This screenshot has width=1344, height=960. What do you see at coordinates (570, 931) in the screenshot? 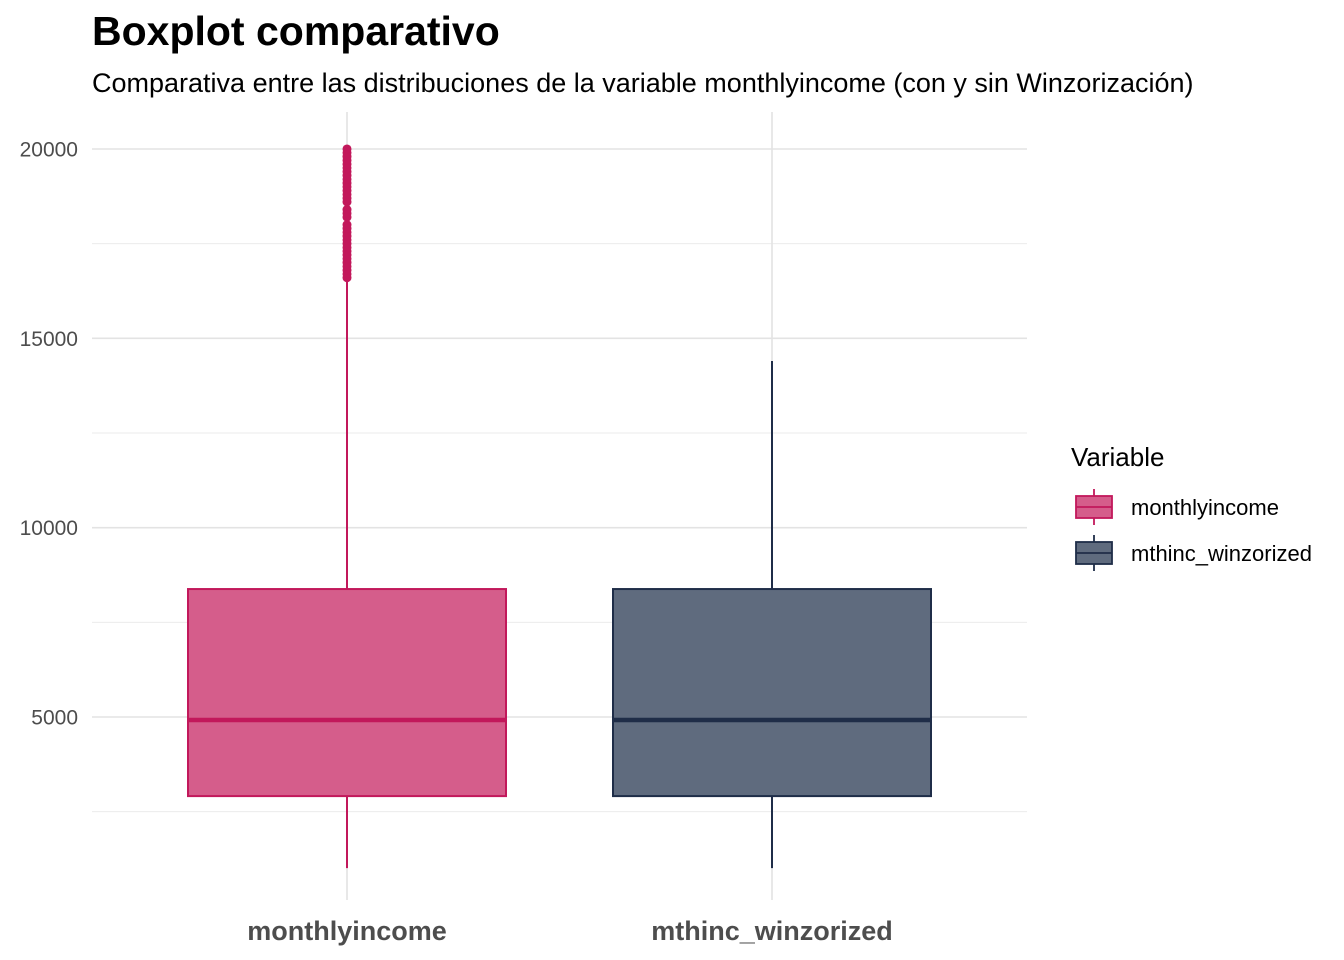
I see `x-axis-ticks: monthlyincome mthinc_winzorized` at bounding box center [570, 931].